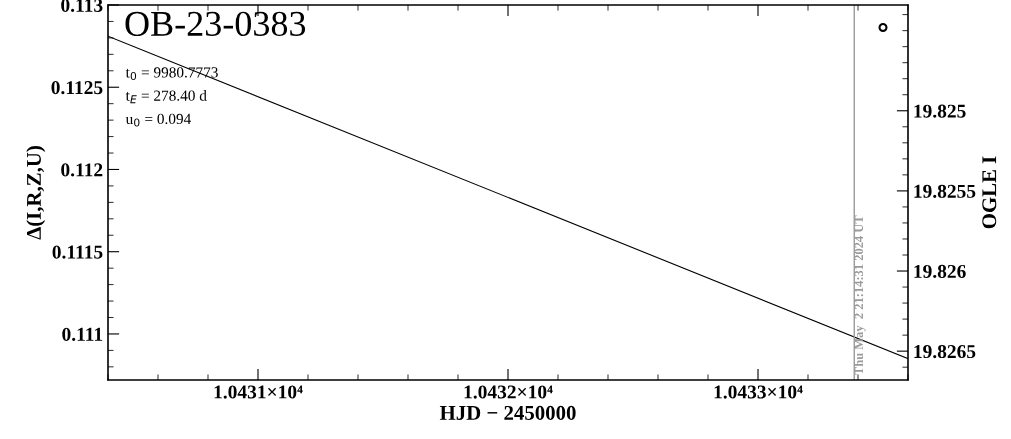  Describe the element at coordinates (166, 97) in the screenshot. I see `annotation: t$_{E}$ = 278.40 d` at that location.